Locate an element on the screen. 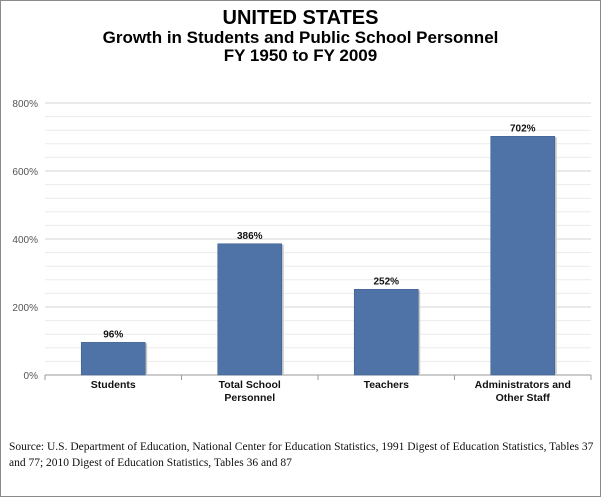  bar-value-label: 702% is located at coordinates (523, 128).